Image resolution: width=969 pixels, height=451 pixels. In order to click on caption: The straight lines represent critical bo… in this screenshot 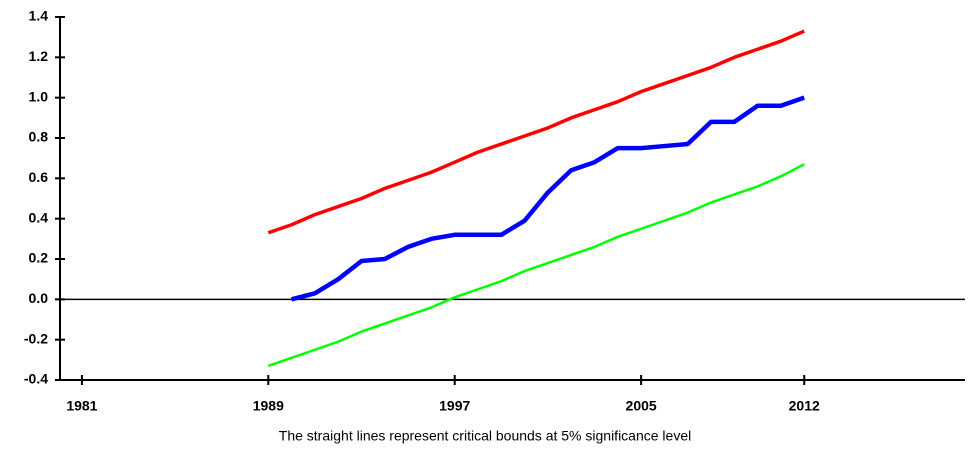, I will do `click(485, 436)`.